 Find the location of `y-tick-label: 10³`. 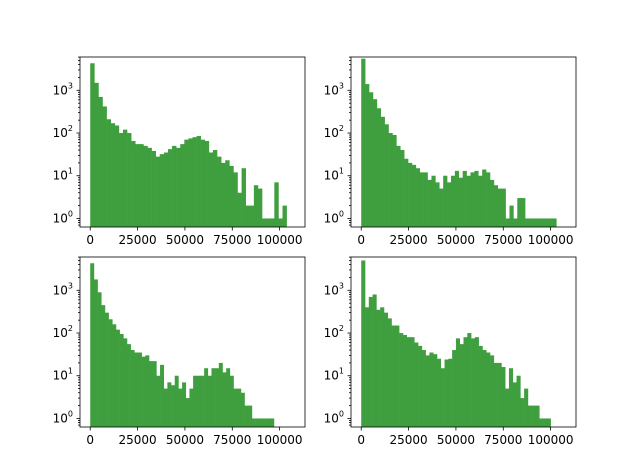

y-tick-label: 10³ is located at coordinates (63, 289).